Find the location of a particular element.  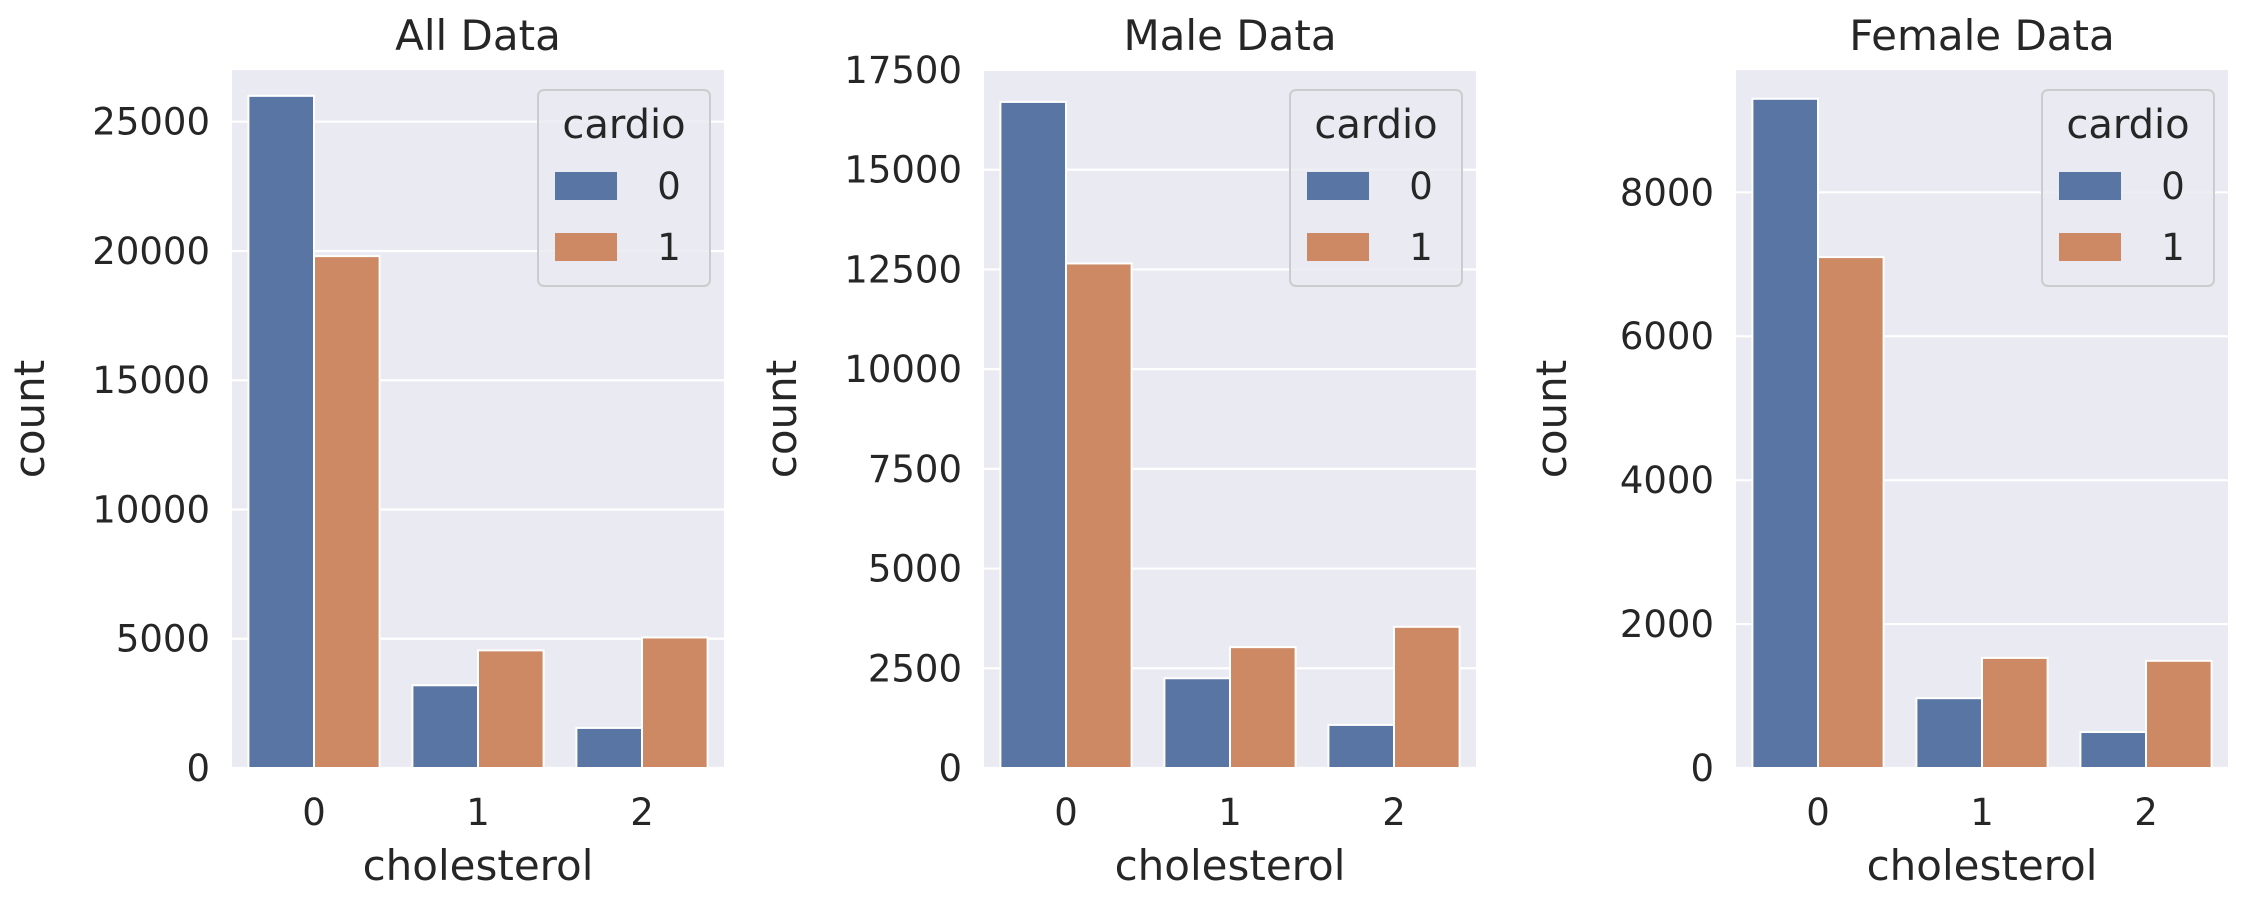

y-tick-label: 12500 is located at coordinates (903, 269).